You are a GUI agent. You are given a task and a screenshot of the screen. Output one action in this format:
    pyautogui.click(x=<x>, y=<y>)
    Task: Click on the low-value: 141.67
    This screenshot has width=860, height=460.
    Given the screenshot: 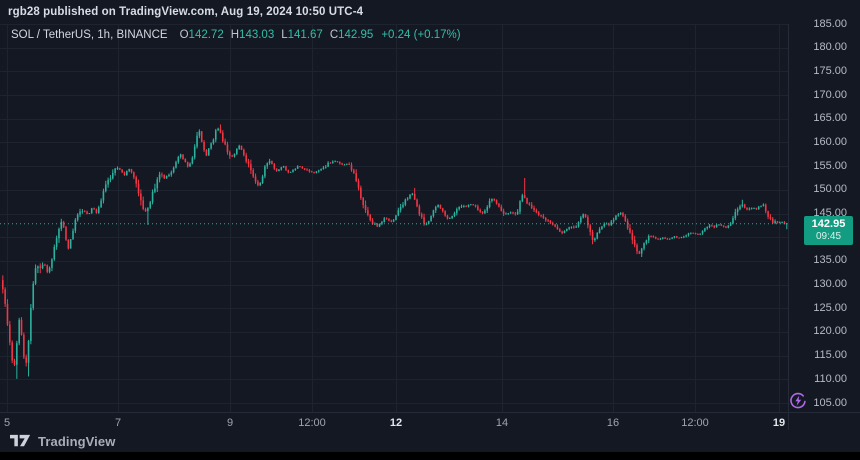 What is the action you would take?
    pyautogui.click(x=305, y=35)
    